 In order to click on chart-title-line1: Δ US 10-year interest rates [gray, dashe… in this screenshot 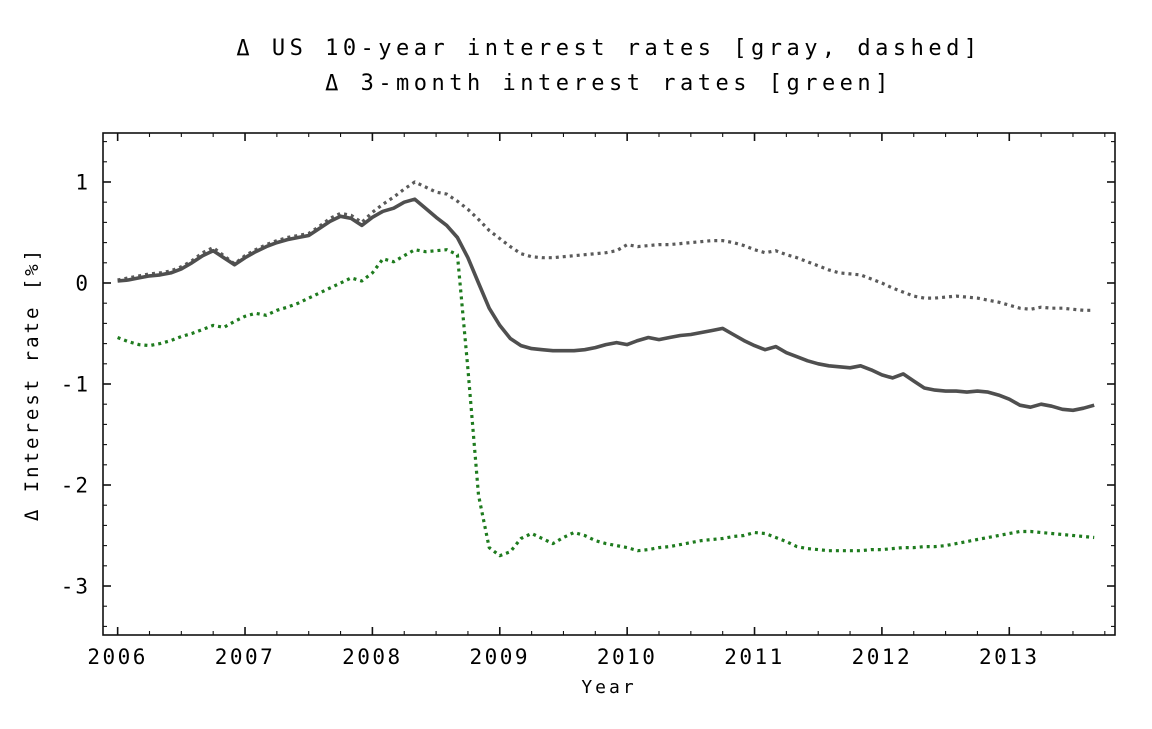, I will do `click(608, 48)`.